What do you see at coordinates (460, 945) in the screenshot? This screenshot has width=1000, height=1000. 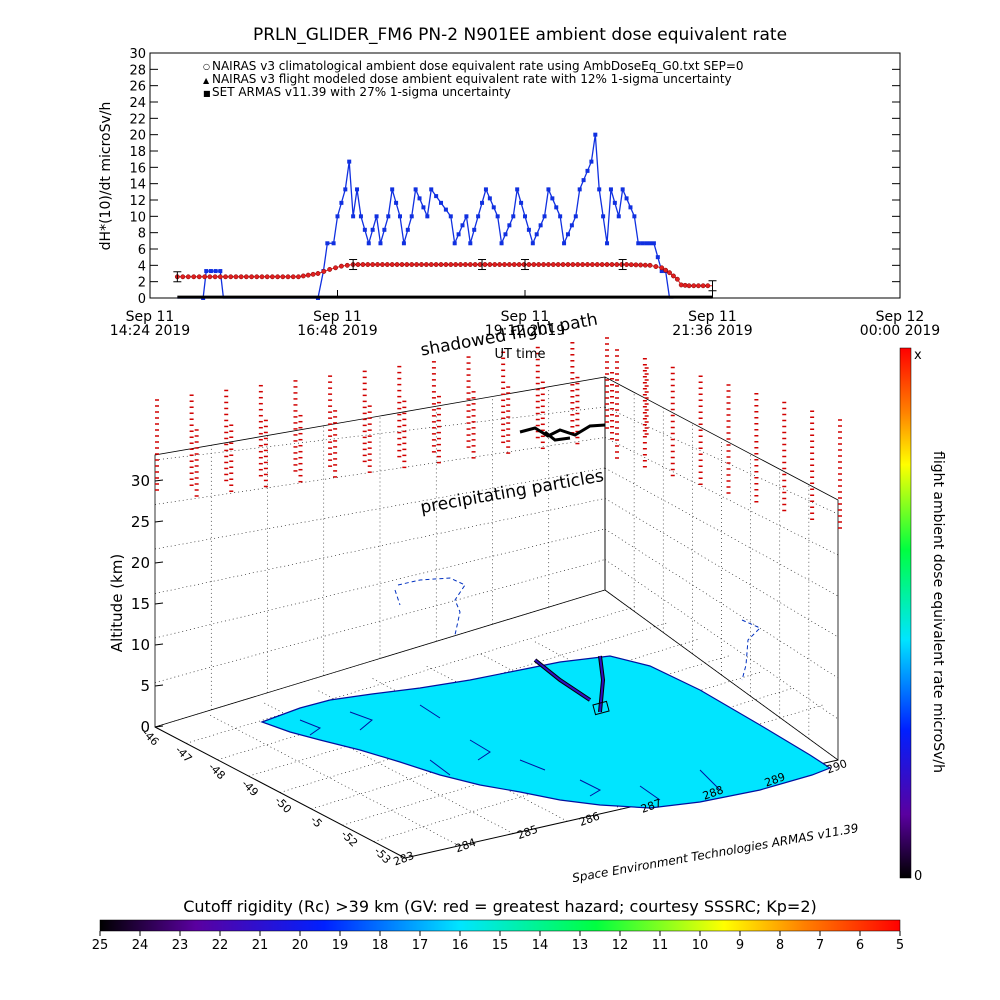 I see `rigidity-tick-label: 16` at bounding box center [460, 945].